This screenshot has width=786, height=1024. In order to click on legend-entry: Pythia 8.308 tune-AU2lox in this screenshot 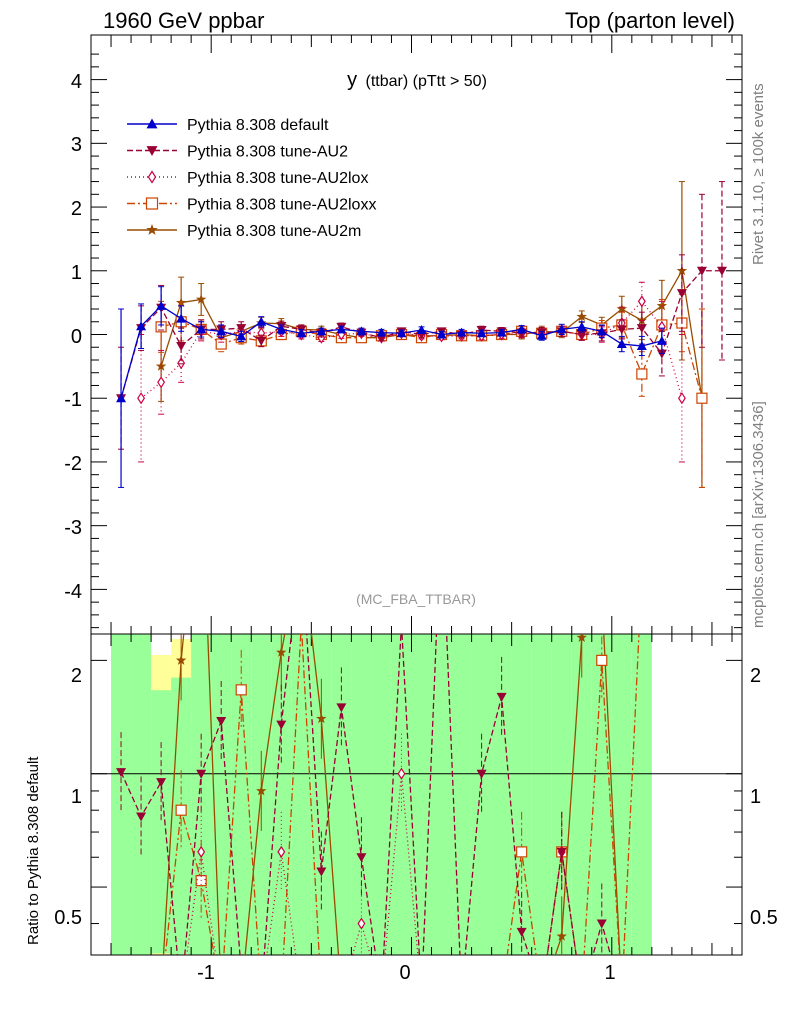, I will do `click(247, 178)`.